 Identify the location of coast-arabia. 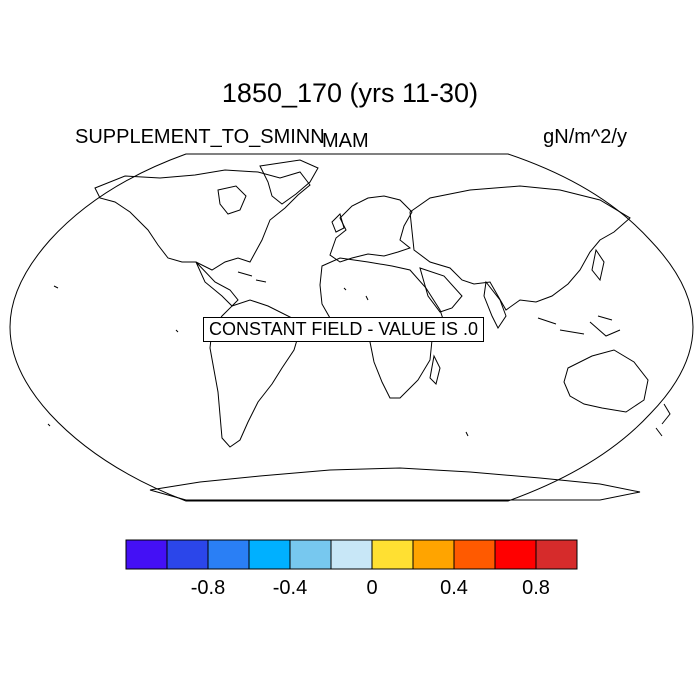
(441, 290).